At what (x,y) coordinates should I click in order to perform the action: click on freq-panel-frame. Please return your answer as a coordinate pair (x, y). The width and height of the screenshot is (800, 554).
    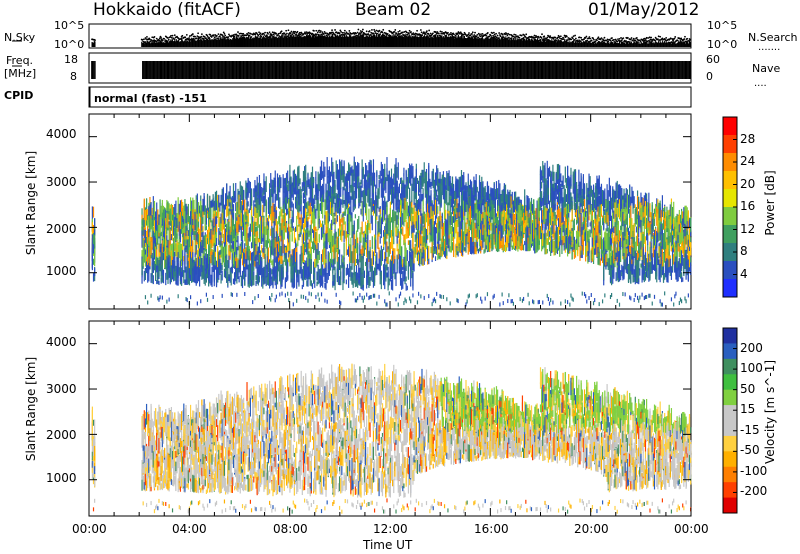
    Looking at the image, I should click on (390, 68).